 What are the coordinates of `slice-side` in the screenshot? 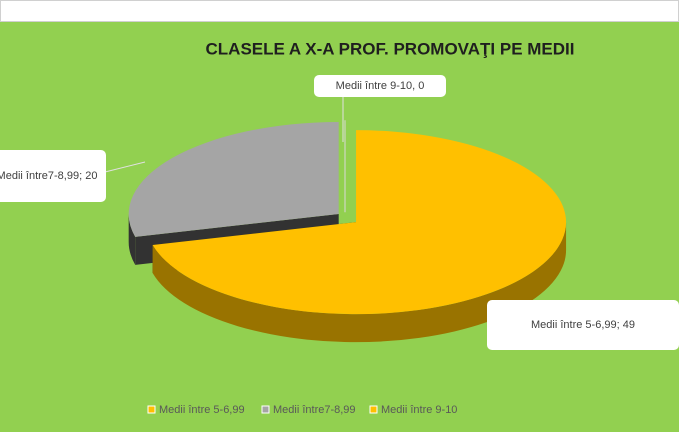 It's located at (132, 239).